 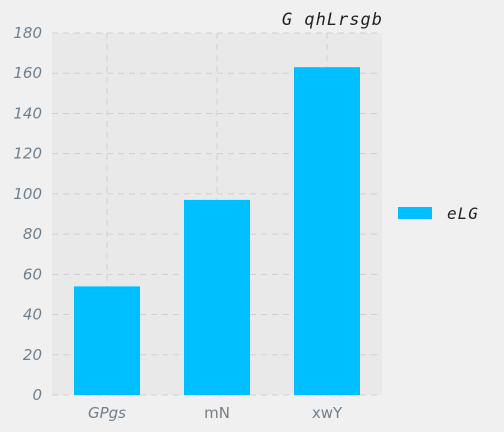 What do you see at coordinates (27, 113) in the screenshot?
I see `y-tick-label: 140` at bounding box center [27, 113].